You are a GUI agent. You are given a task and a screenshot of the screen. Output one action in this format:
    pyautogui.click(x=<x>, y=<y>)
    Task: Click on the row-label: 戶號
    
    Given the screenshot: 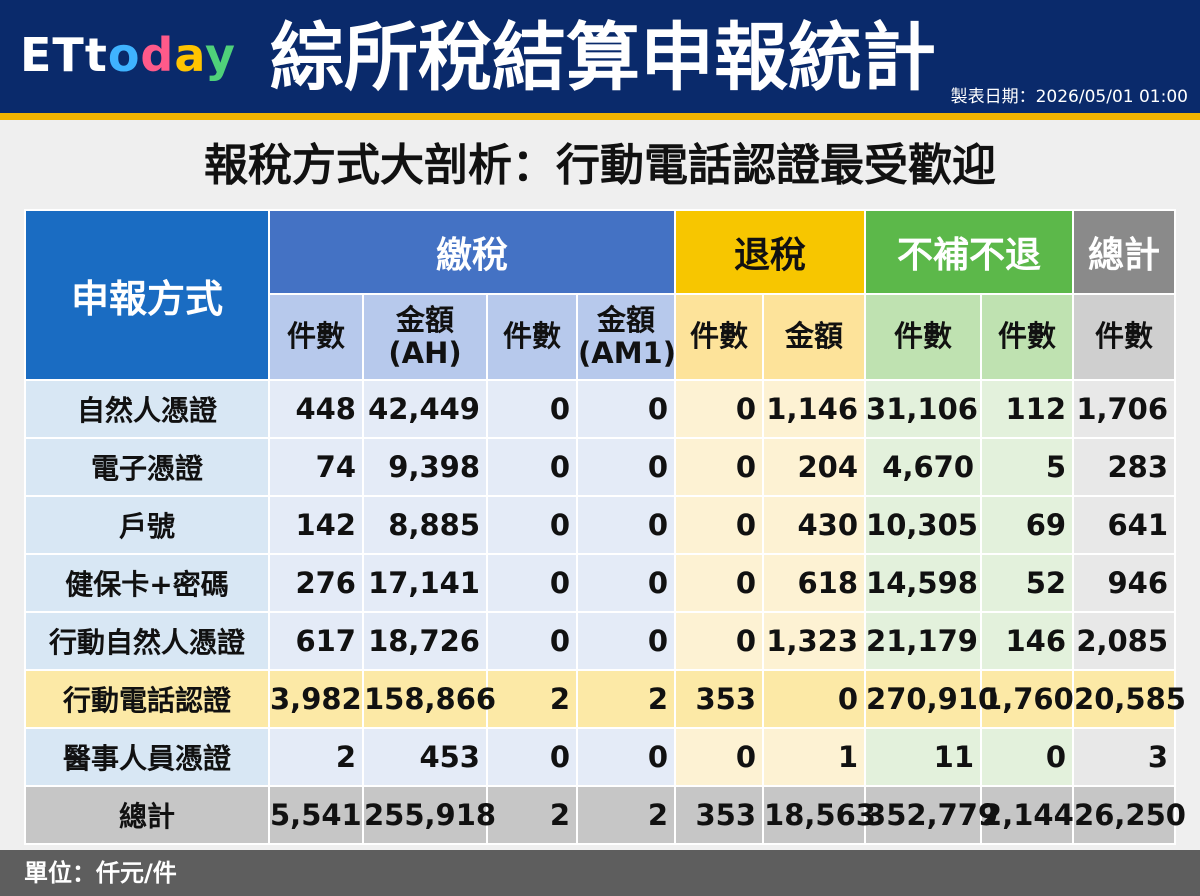 What is the action you would take?
    pyautogui.click(x=147, y=525)
    